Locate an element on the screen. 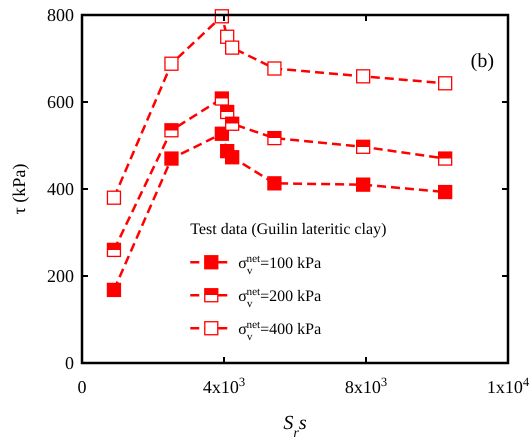 This screenshot has width=532, height=437. y-tick-label: 600 is located at coordinates (60, 102).